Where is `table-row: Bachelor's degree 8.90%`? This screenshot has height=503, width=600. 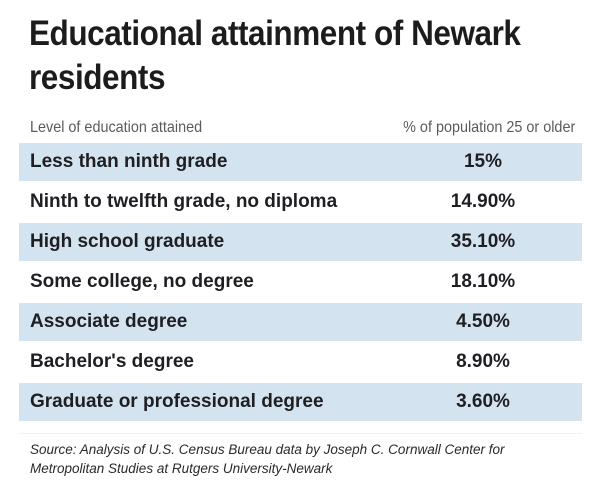 table-row: Bachelor's degree 8.90% is located at coordinates (300, 362).